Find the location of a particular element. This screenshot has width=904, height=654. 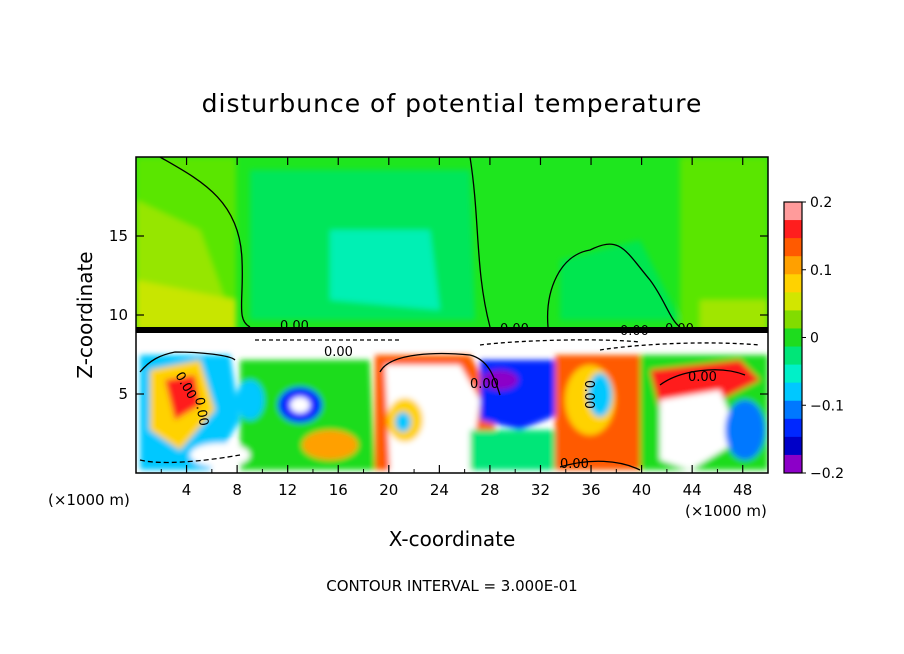

colorbar-tick-label: 0 is located at coordinates (814, 339).